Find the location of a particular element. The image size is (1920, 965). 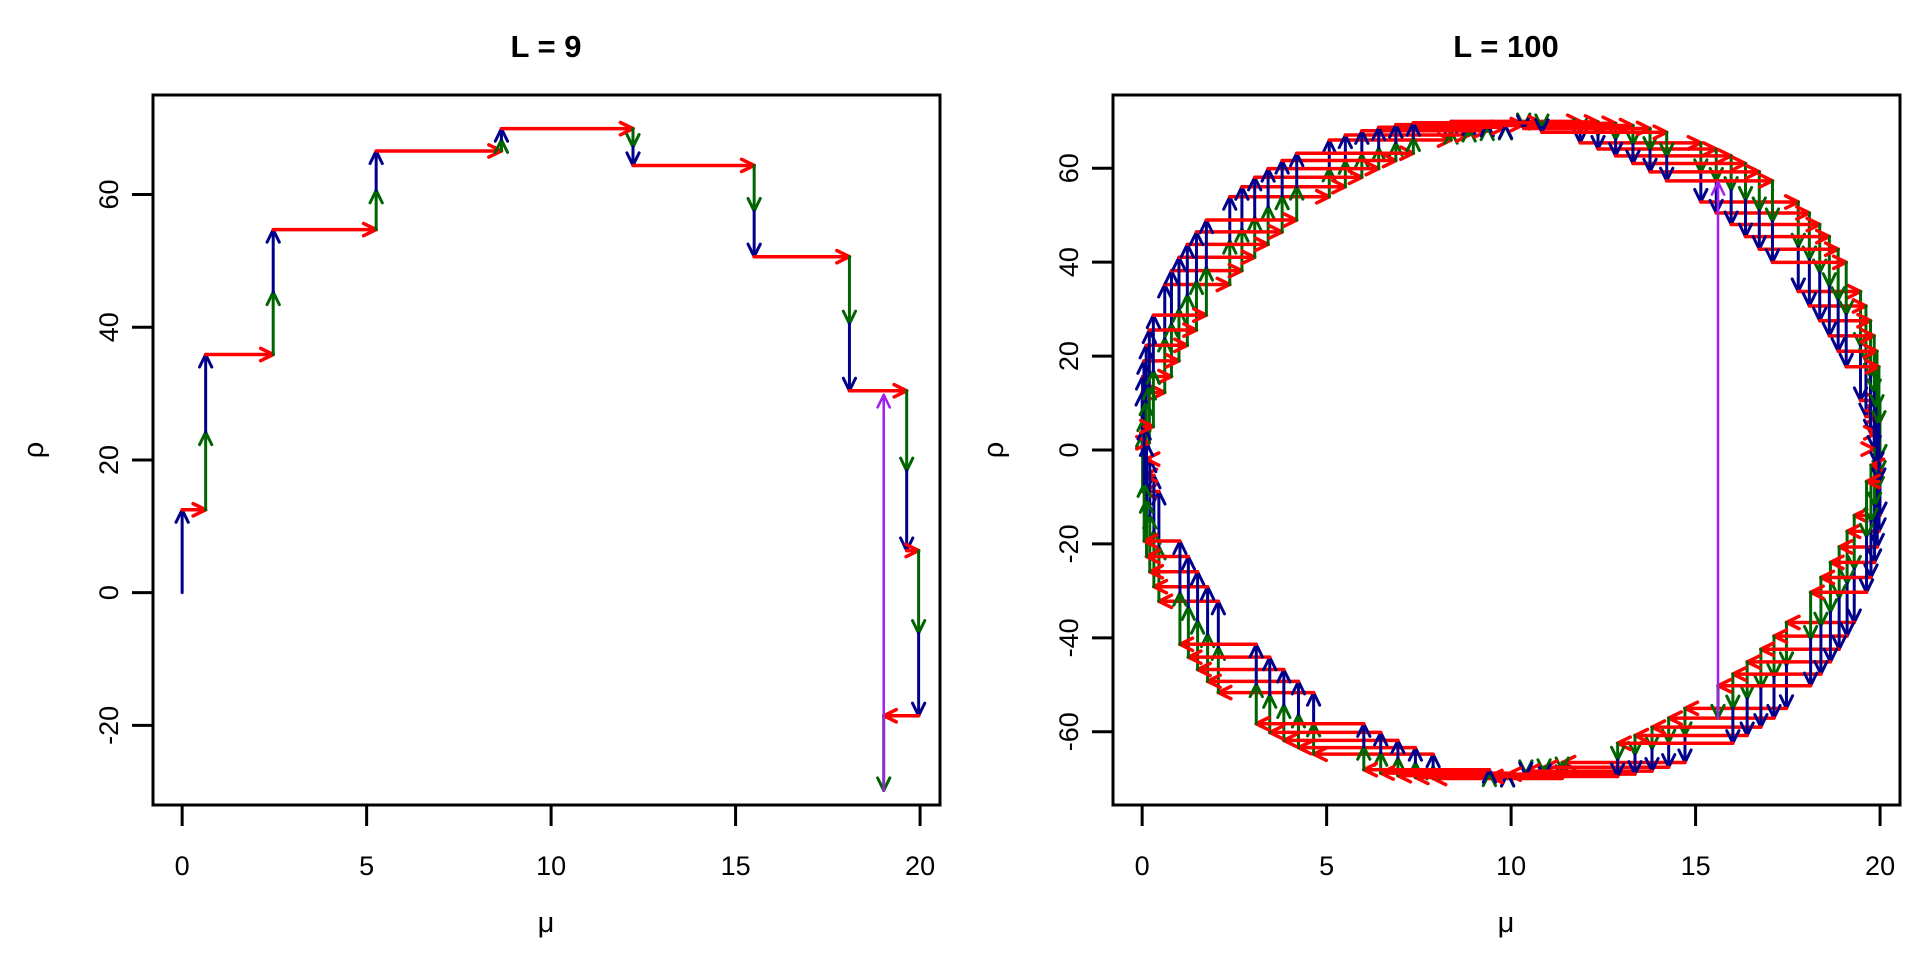

momentum-flip-arrow-head is located at coordinates (1721, 188).